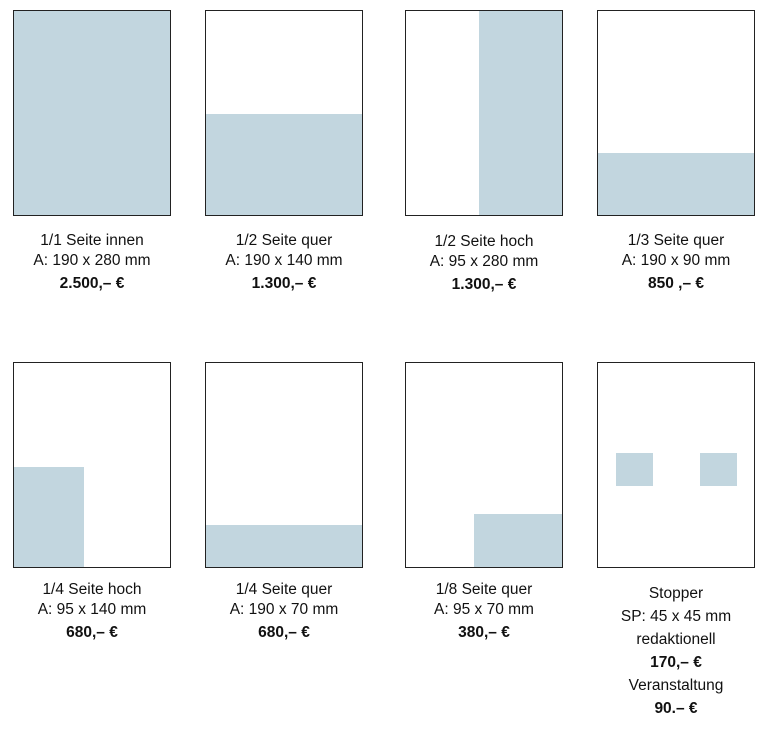 The height and width of the screenshot is (733, 766). I want to click on ad-size: A: 190 x 140 mm, so click(284, 260).